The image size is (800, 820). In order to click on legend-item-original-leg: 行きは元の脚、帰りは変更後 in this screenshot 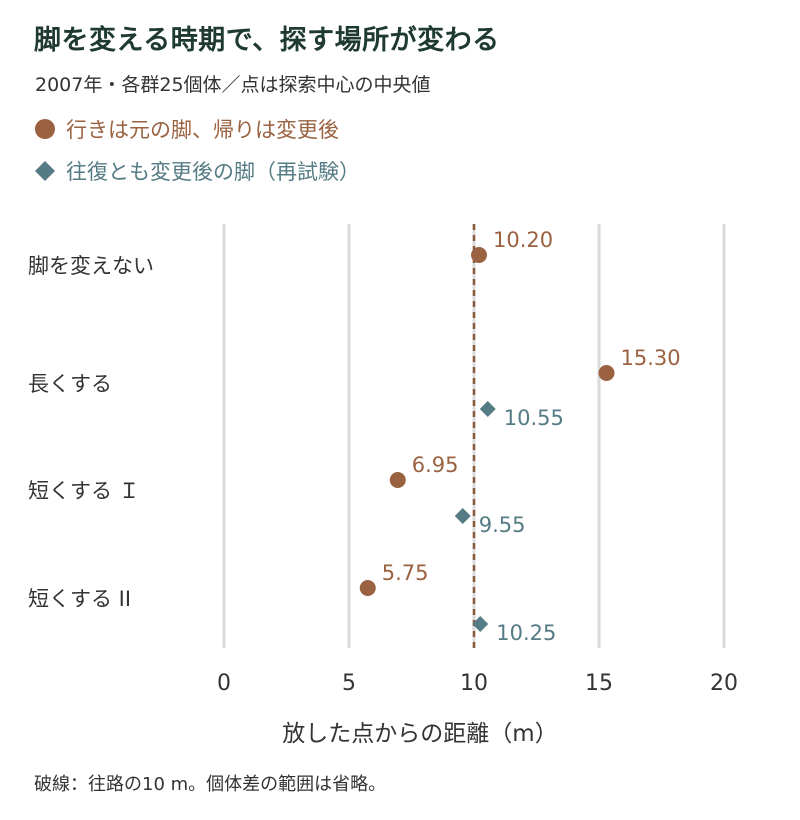, I will do `click(186, 129)`.